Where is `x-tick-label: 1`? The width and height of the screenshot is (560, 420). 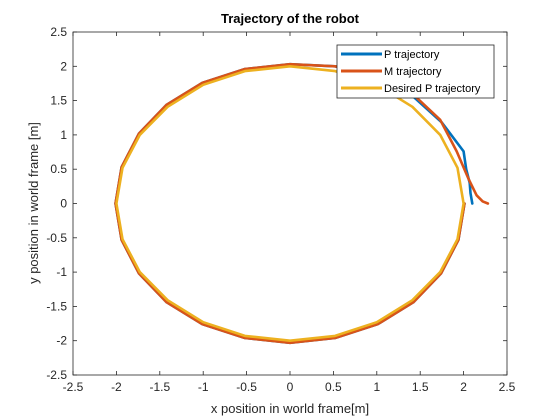 x-tick-label: 1 is located at coordinates (376, 387).